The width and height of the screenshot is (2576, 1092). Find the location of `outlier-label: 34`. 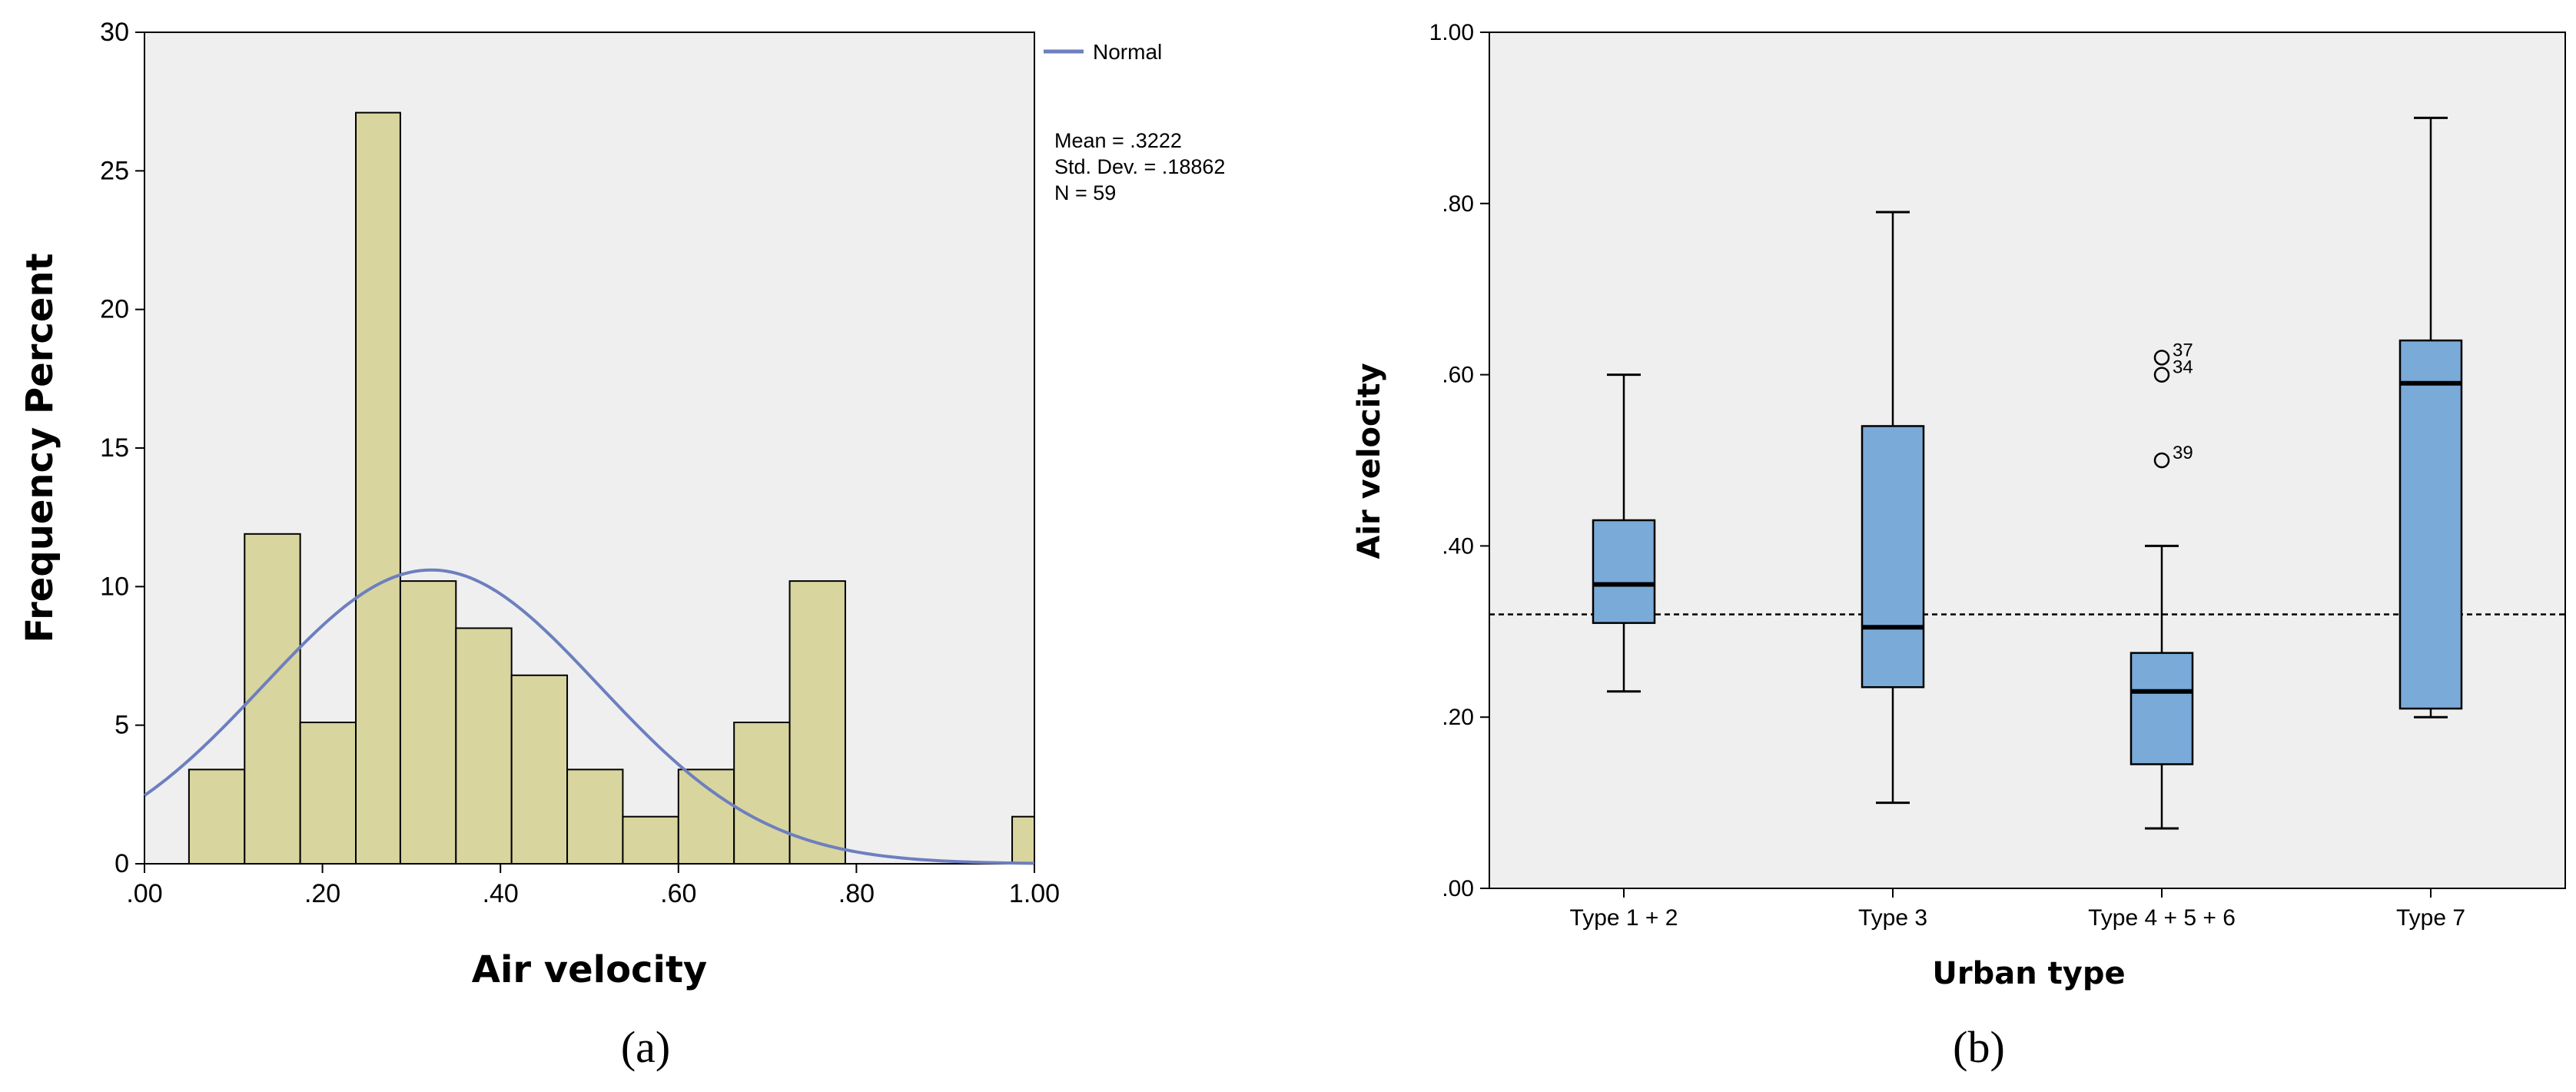

outlier-label: 34 is located at coordinates (2183, 367).